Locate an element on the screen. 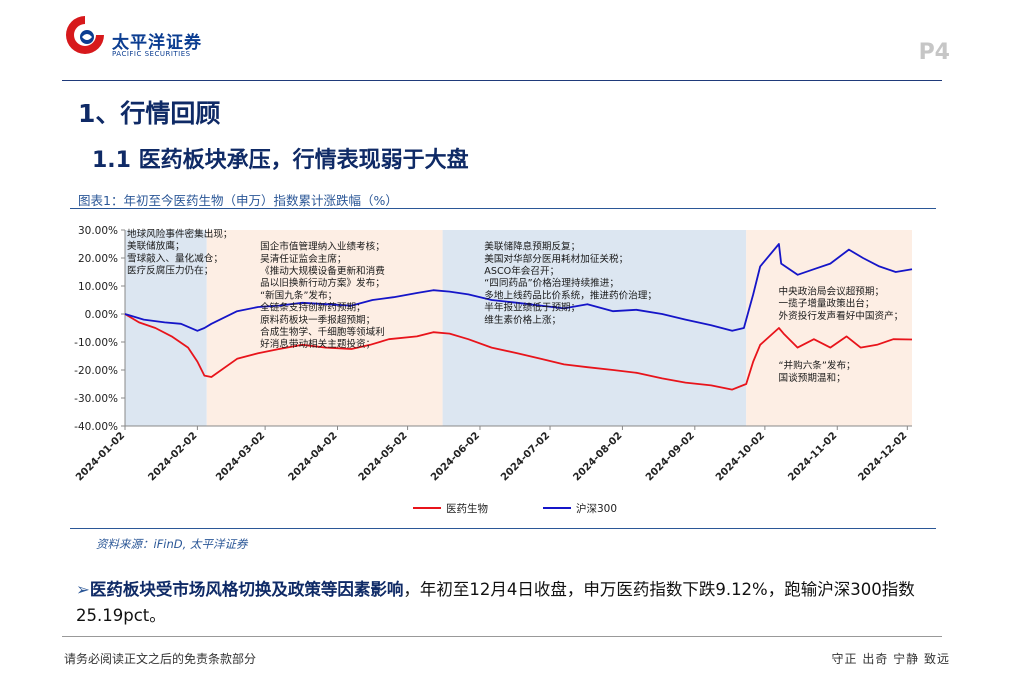 This screenshot has width=1024, height=686. y-tick-label: -40.00% is located at coordinates (96, 427).